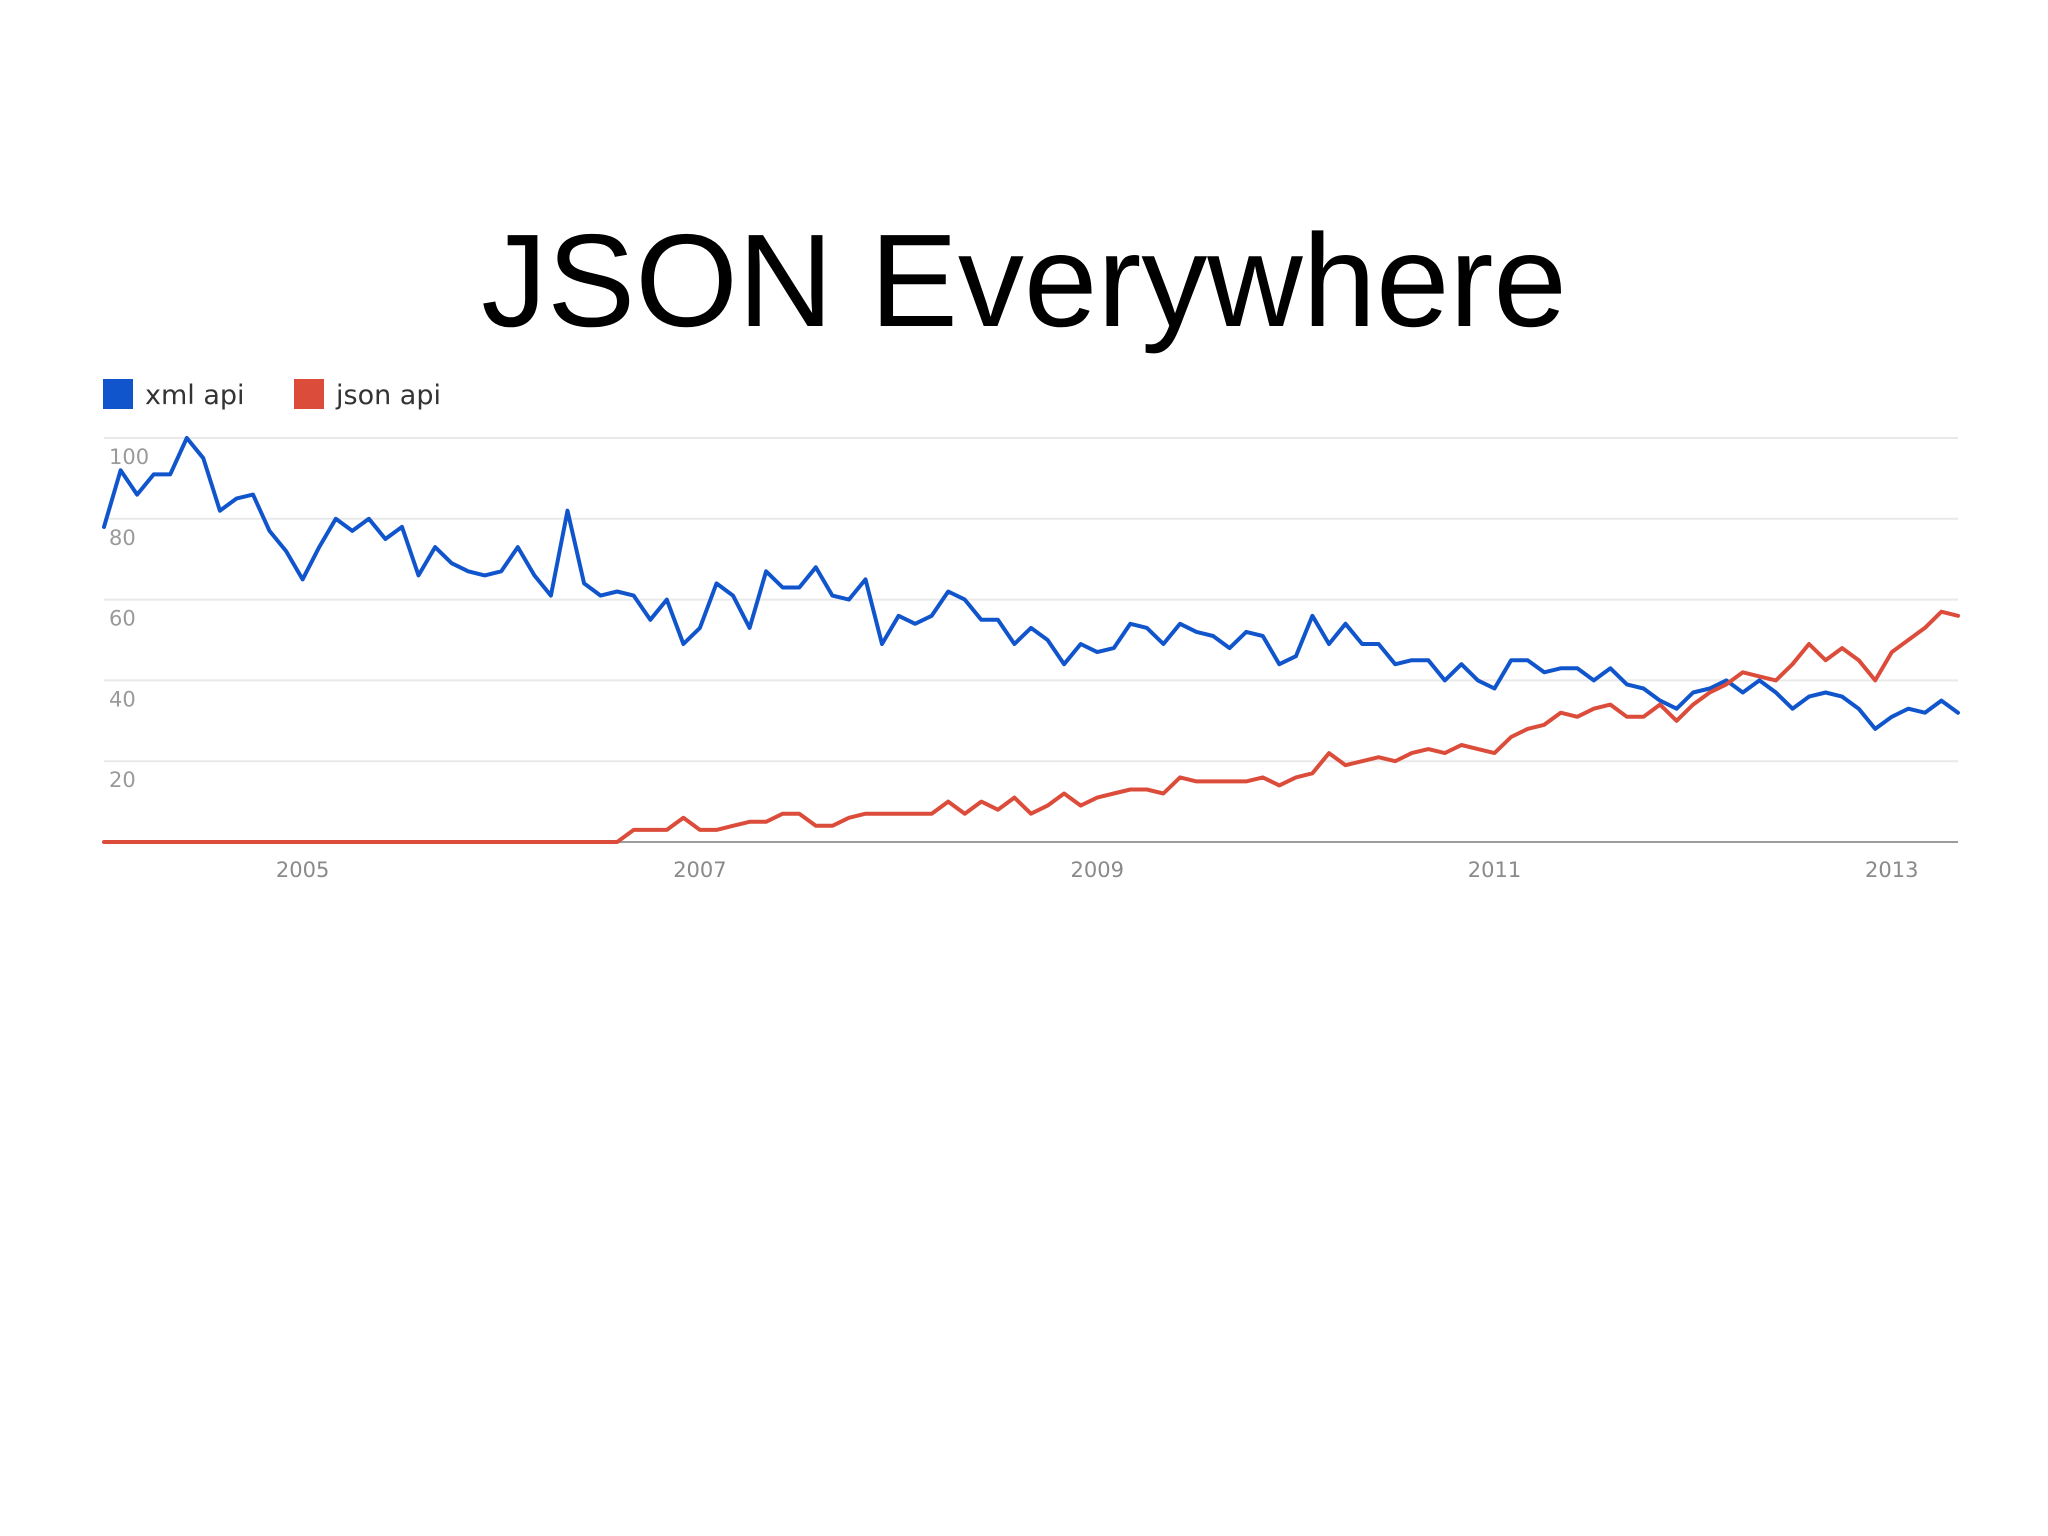 This screenshot has height=1536, width=2048. Describe the element at coordinates (122, 538) in the screenshot. I see `y-tick-label: 80` at that location.